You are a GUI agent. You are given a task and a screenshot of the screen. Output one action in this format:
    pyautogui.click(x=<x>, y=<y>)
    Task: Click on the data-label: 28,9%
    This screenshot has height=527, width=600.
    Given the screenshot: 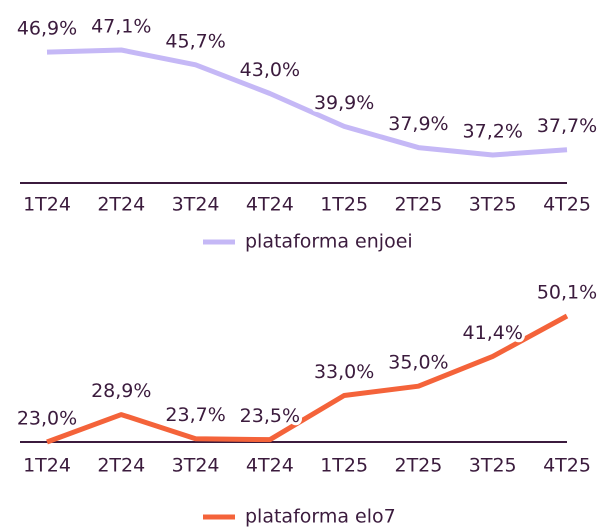 What is the action you would take?
    pyautogui.click(x=121, y=391)
    